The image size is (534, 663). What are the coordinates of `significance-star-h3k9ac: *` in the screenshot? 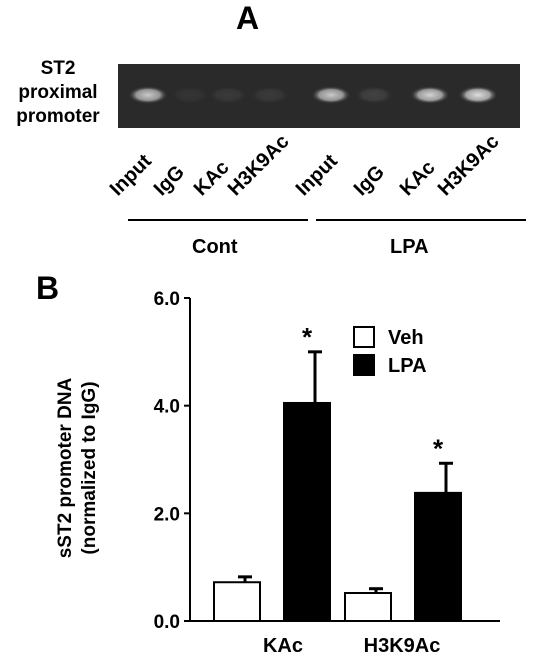 It's located at (438, 448).